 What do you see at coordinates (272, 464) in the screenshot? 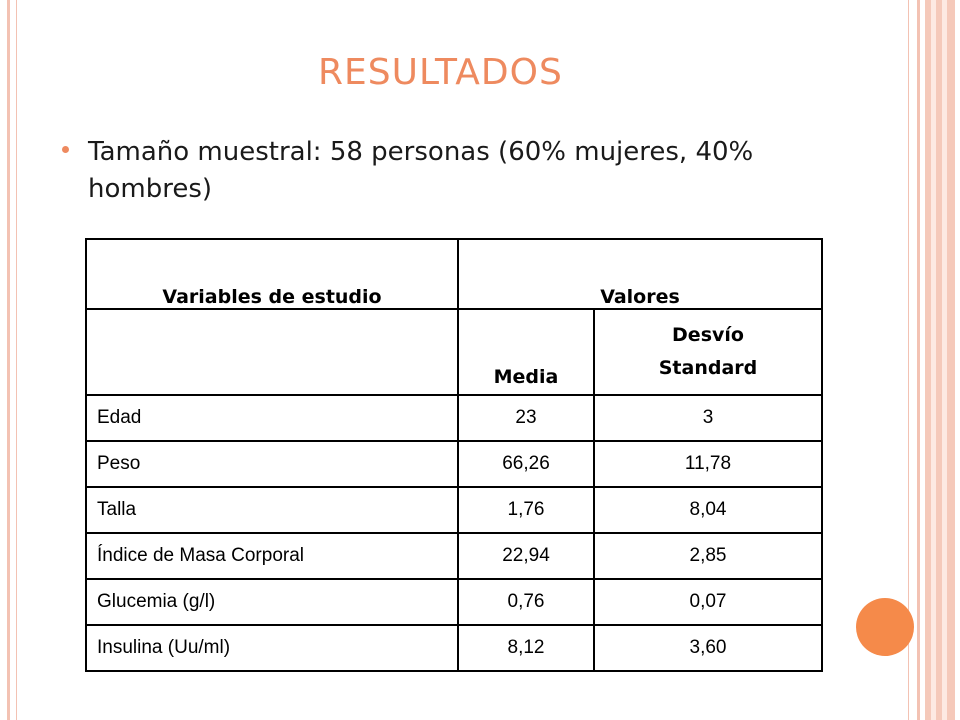
I see `row-label: Peso` at bounding box center [272, 464].